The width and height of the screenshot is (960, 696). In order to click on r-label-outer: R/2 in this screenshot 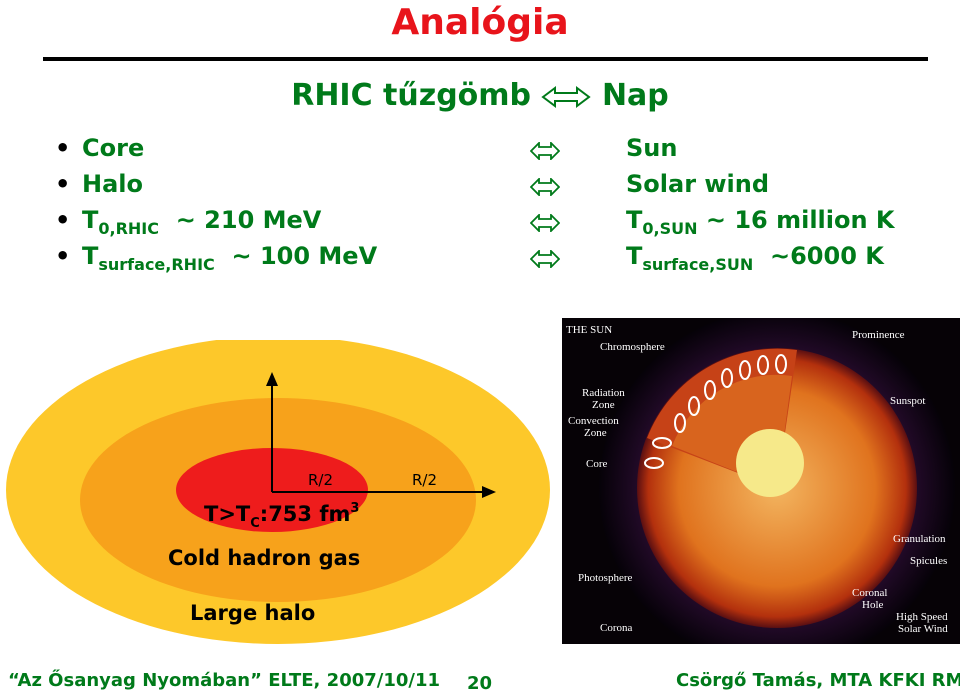, I will do `click(424, 480)`.